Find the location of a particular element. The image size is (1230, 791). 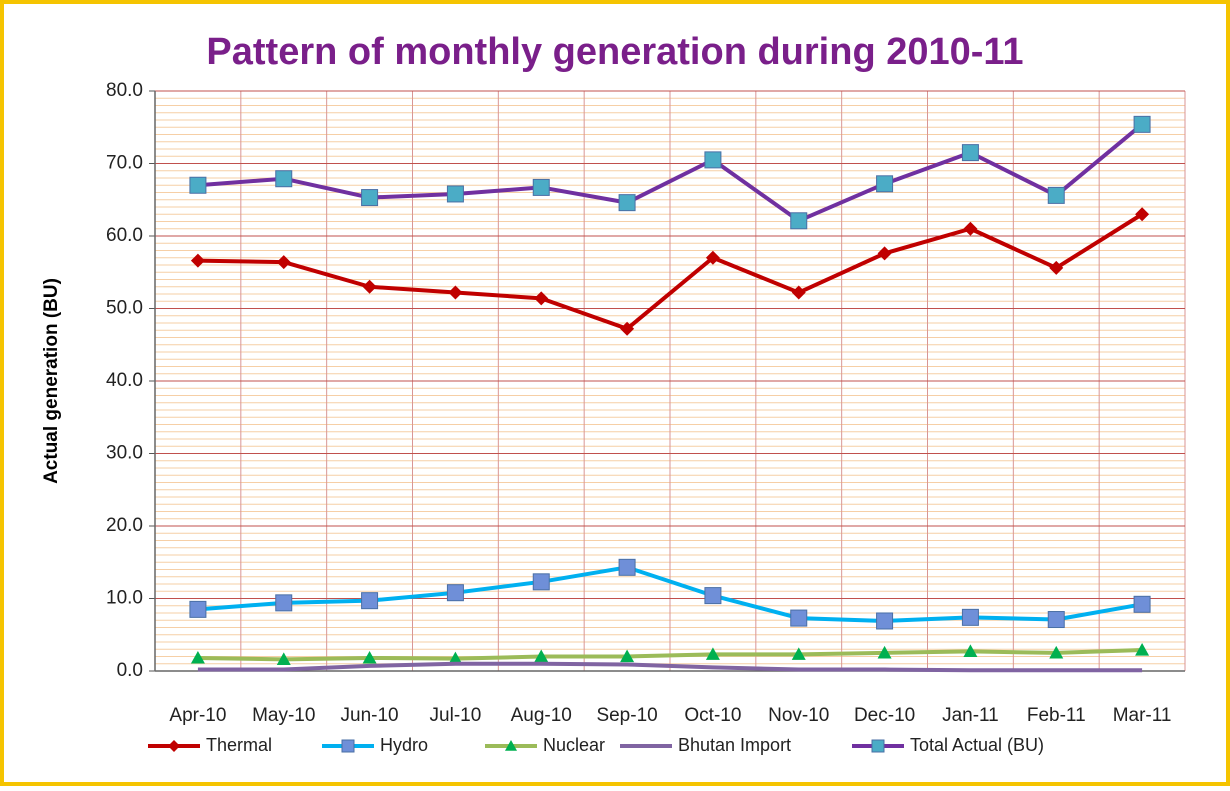

x-tick-label: Jan-11 is located at coordinates (970, 715).